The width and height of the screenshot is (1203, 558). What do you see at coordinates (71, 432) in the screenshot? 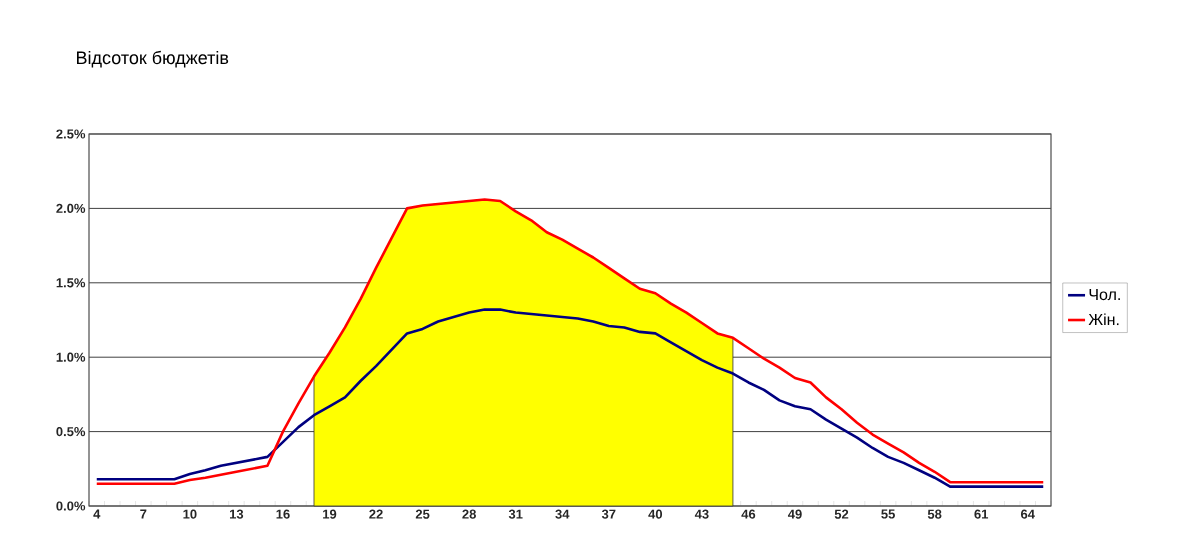
I see `y-tick-label: 0.5%` at bounding box center [71, 432].